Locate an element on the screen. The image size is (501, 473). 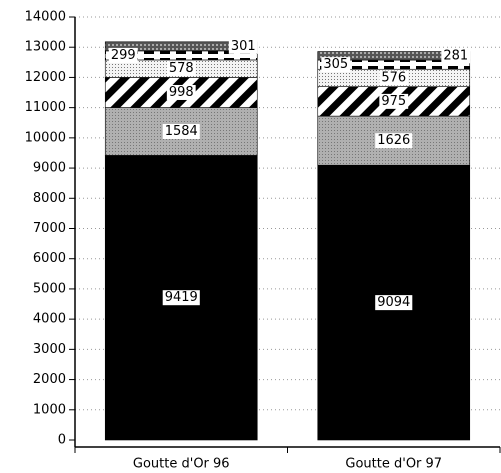
y-tick-label: 7000 is located at coordinates (49, 228).